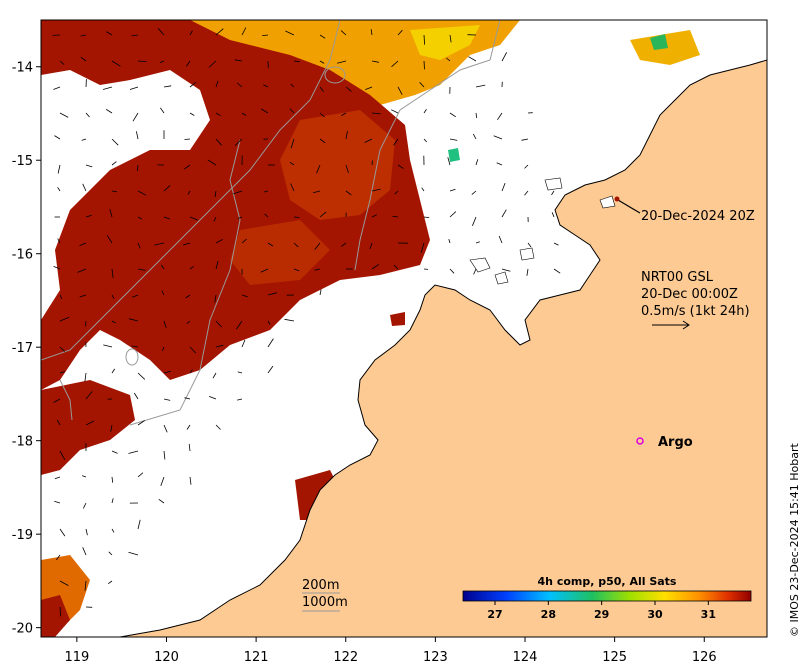 The height and width of the screenshot is (672, 810). Describe the element at coordinates (345, 657) in the screenshot. I see `x-tick-label: 122` at that location.